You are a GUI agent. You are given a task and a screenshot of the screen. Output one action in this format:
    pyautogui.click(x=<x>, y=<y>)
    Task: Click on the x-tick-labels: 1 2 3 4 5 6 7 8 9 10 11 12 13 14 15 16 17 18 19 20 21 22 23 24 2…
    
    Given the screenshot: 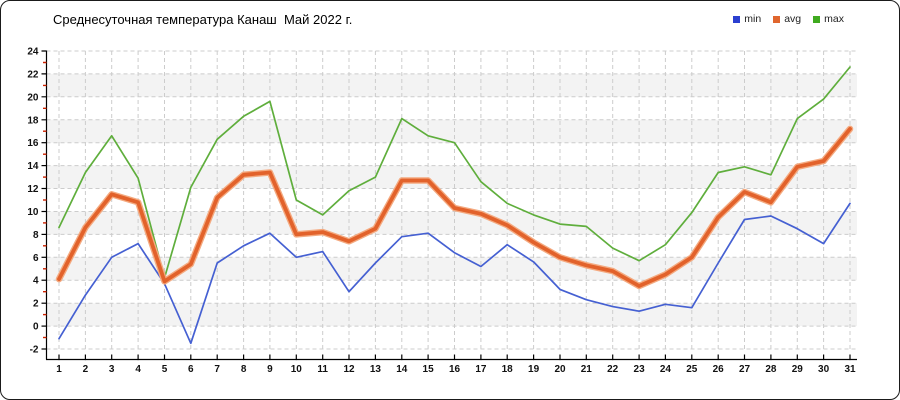 What is the action you would take?
    pyautogui.click(x=456, y=364)
    